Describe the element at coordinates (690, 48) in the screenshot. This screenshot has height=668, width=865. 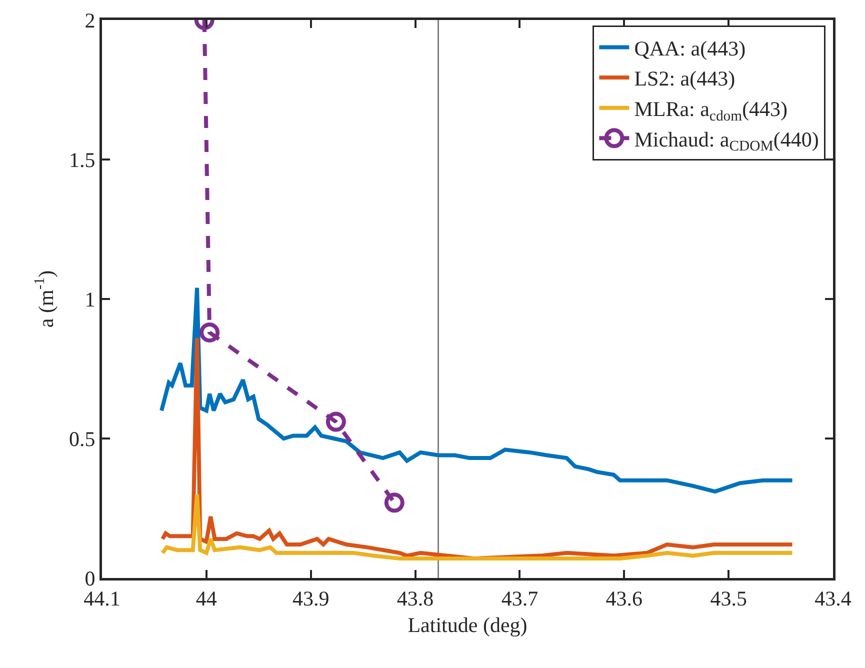
I see `legend-label: QAA: a(443)` at that location.